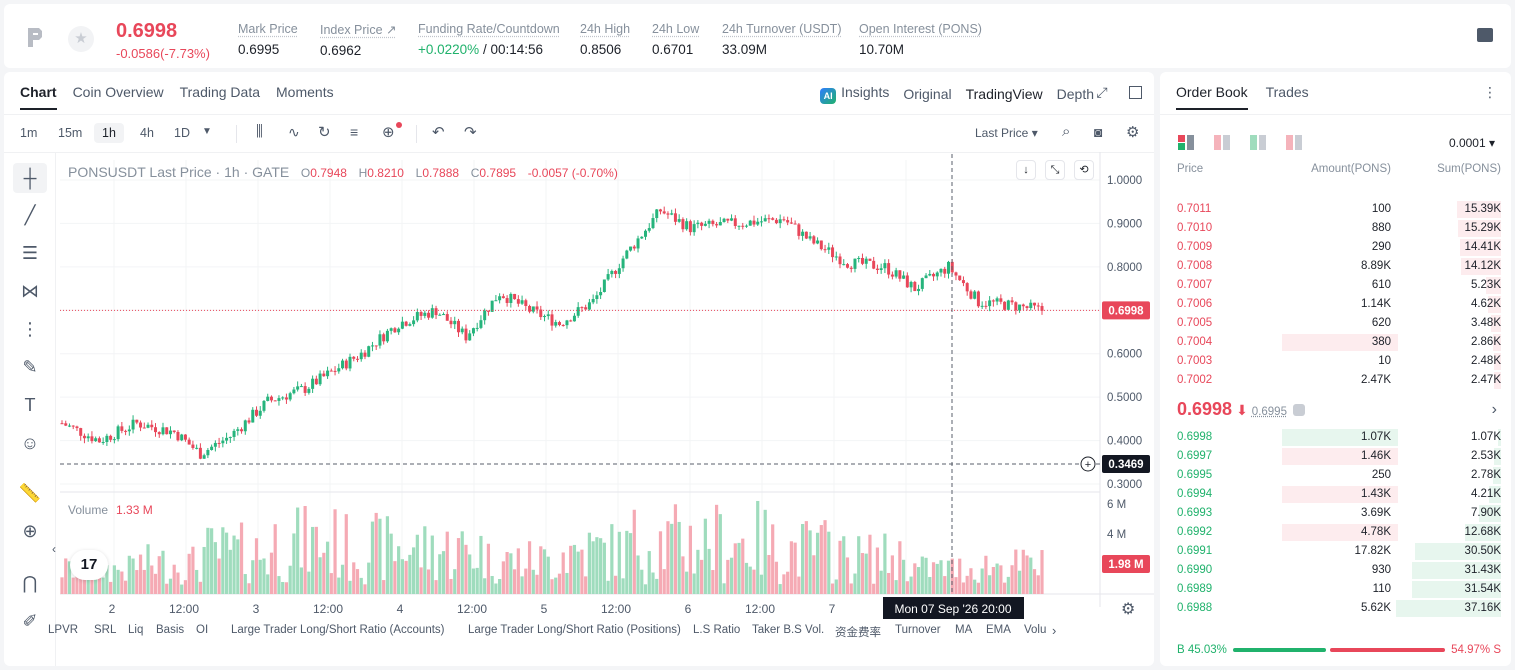 Image resolution: width=1515 pixels, height=670 pixels. I want to click on collapse-left-icon: ‹, so click(54, 549).